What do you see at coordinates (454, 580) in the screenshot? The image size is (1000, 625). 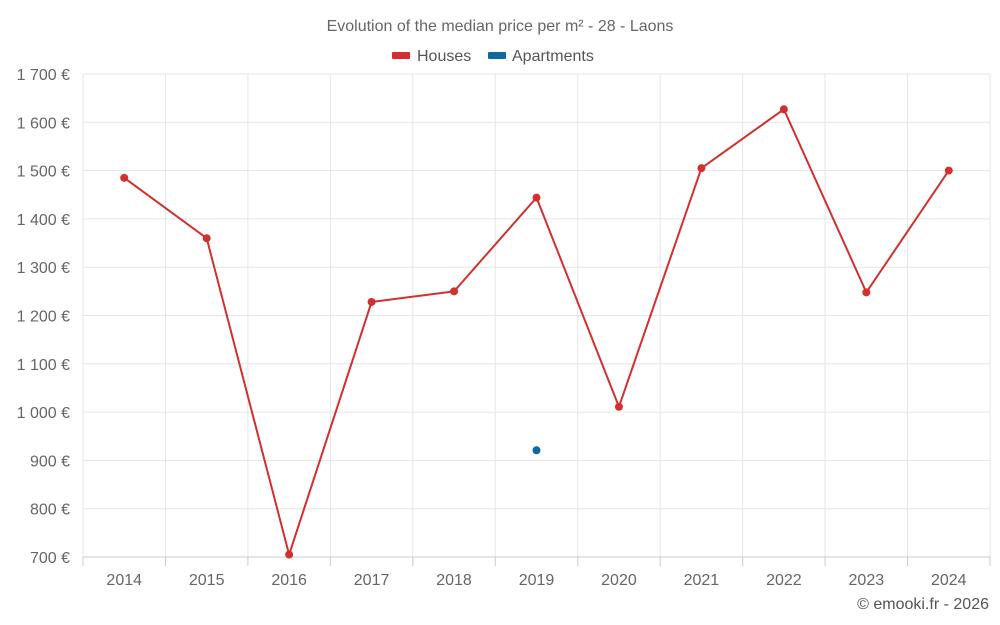 I see `x-tick-label: 2018` at bounding box center [454, 580].